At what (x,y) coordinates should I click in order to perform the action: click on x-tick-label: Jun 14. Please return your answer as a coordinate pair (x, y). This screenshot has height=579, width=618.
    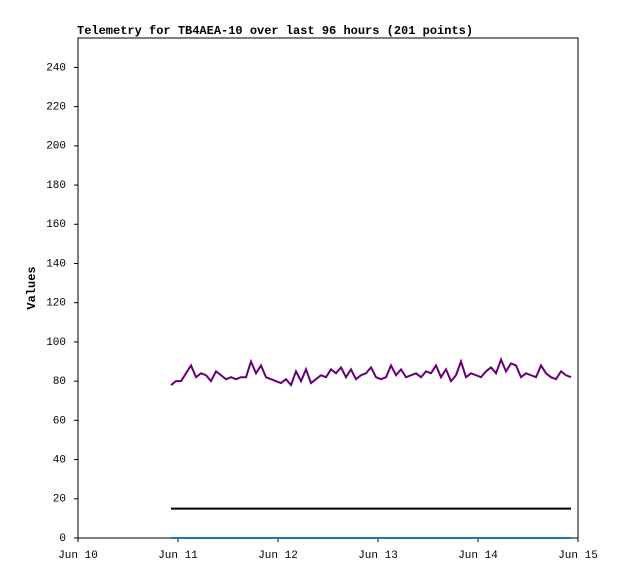
    Looking at the image, I should click on (478, 556).